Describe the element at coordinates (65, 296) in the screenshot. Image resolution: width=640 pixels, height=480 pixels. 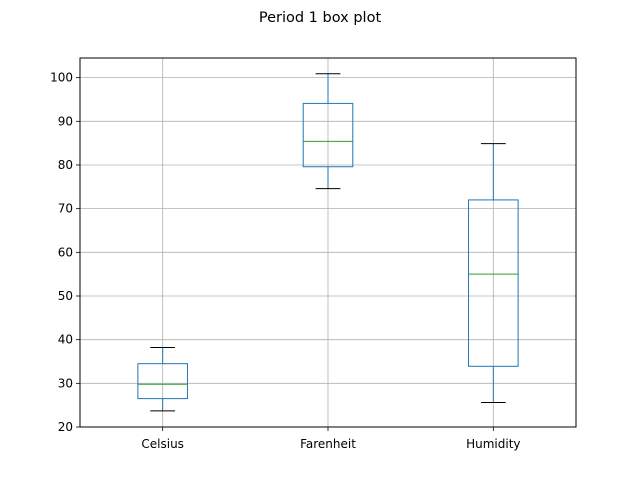
I see `y-tick-label: 50` at that location.